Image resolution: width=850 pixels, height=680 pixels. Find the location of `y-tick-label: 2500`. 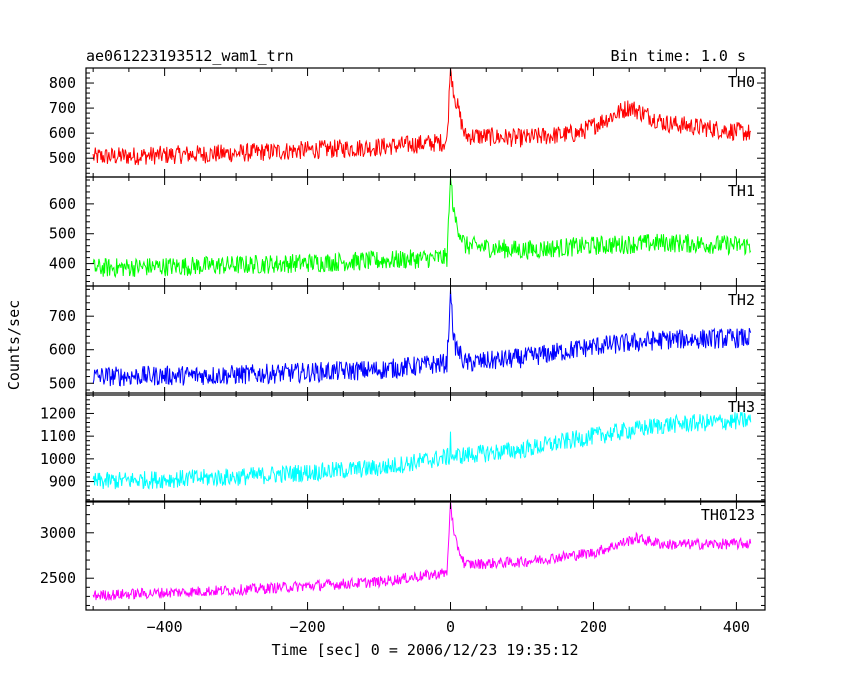

y-tick-label: 2500 is located at coordinates (58, 578).